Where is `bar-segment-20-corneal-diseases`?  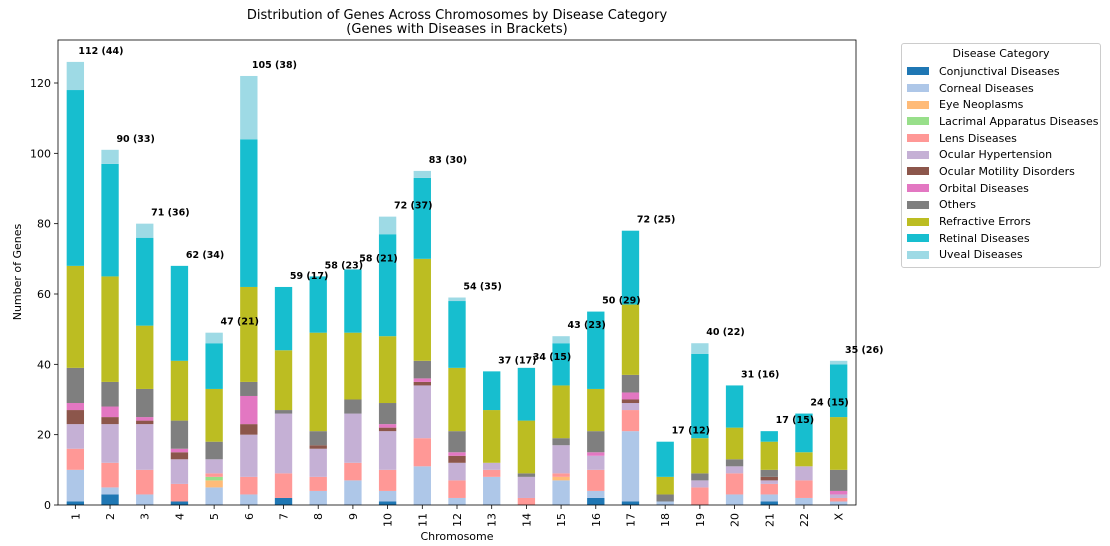 bar-segment-20-corneal-diseases is located at coordinates (734, 499).